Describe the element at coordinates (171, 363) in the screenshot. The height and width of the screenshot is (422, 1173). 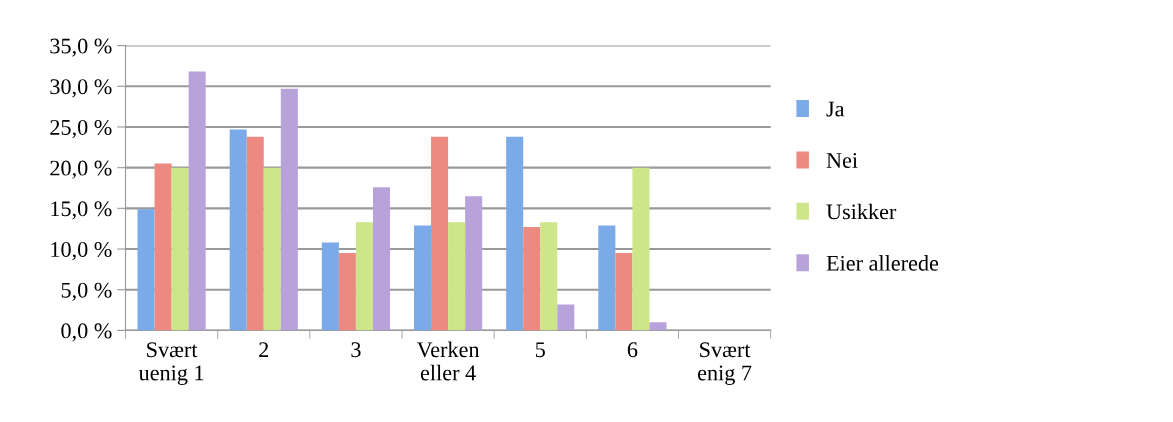
I see `x-tick-label: Svært uenig 1` at that location.